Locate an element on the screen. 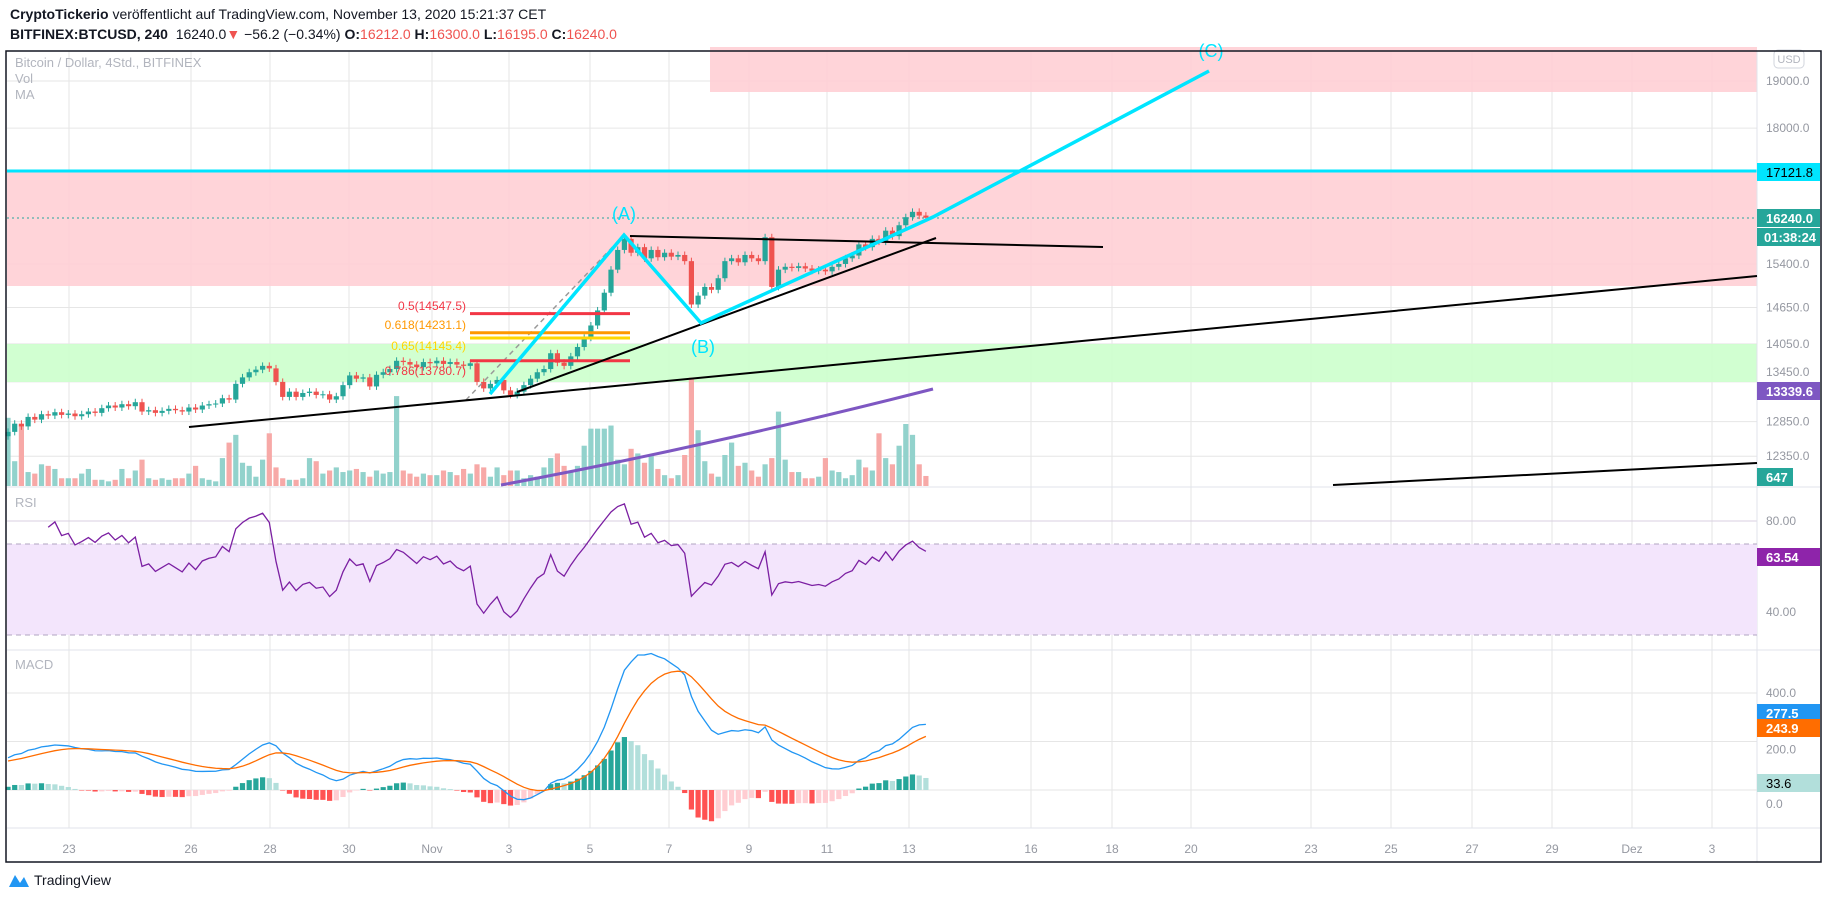 The height and width of the screenshot is (900, 1828). trendline-lower-right is located at coordinates (1545, 474).